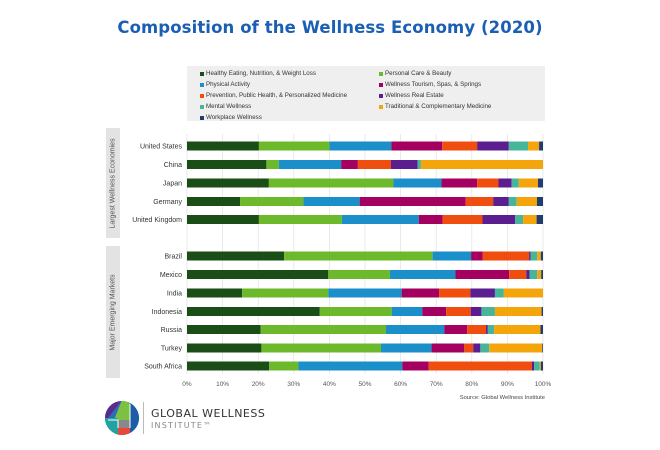  Describe the element at coordinates (258, 384) in the screenshot. I see `x-tick-label: 20%` at that location.